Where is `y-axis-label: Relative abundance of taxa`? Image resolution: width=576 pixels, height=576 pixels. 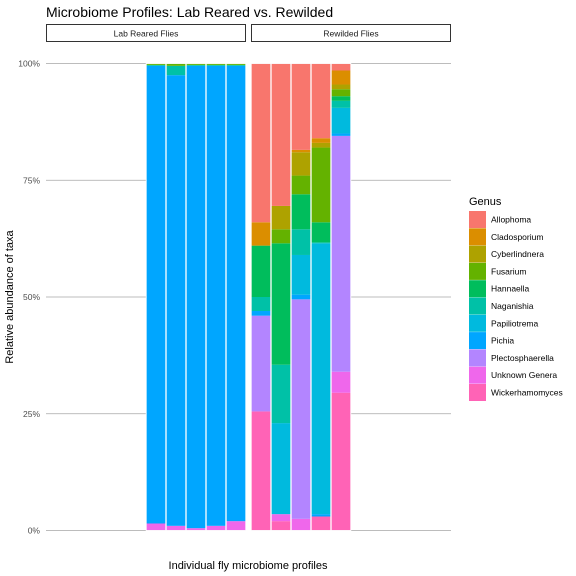
y-axis-label: Relative abundance of taxa is located at coordinates (10, 296).